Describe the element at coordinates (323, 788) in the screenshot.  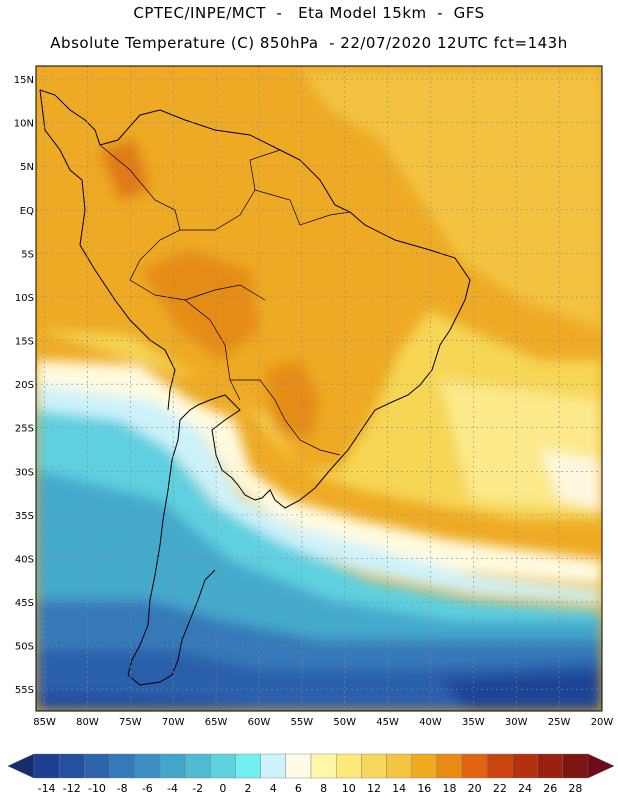
I see `colorbar-label: 8` at that location.